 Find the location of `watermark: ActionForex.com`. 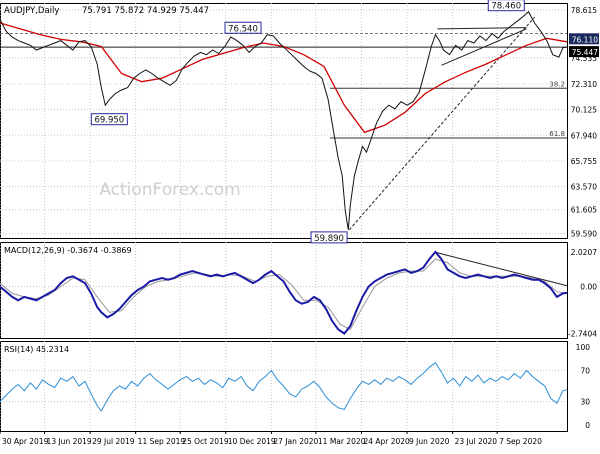

watermark: ActionForex.com is located at coordinates (169, 190).